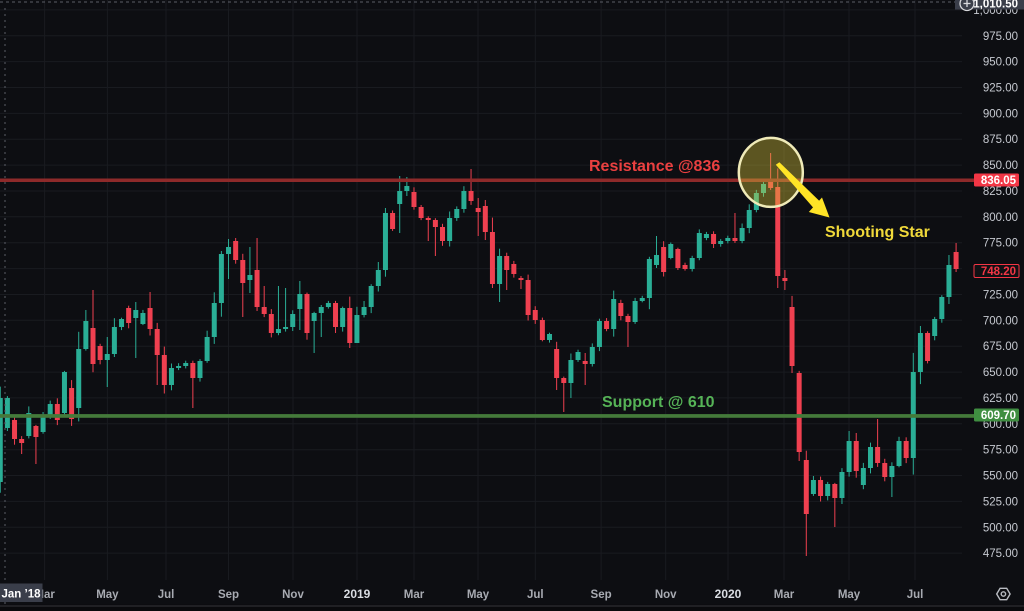 The width and height of the screenshot is (1024, 611). I want to click on svg-text: 975.00, so click(1000, 37).